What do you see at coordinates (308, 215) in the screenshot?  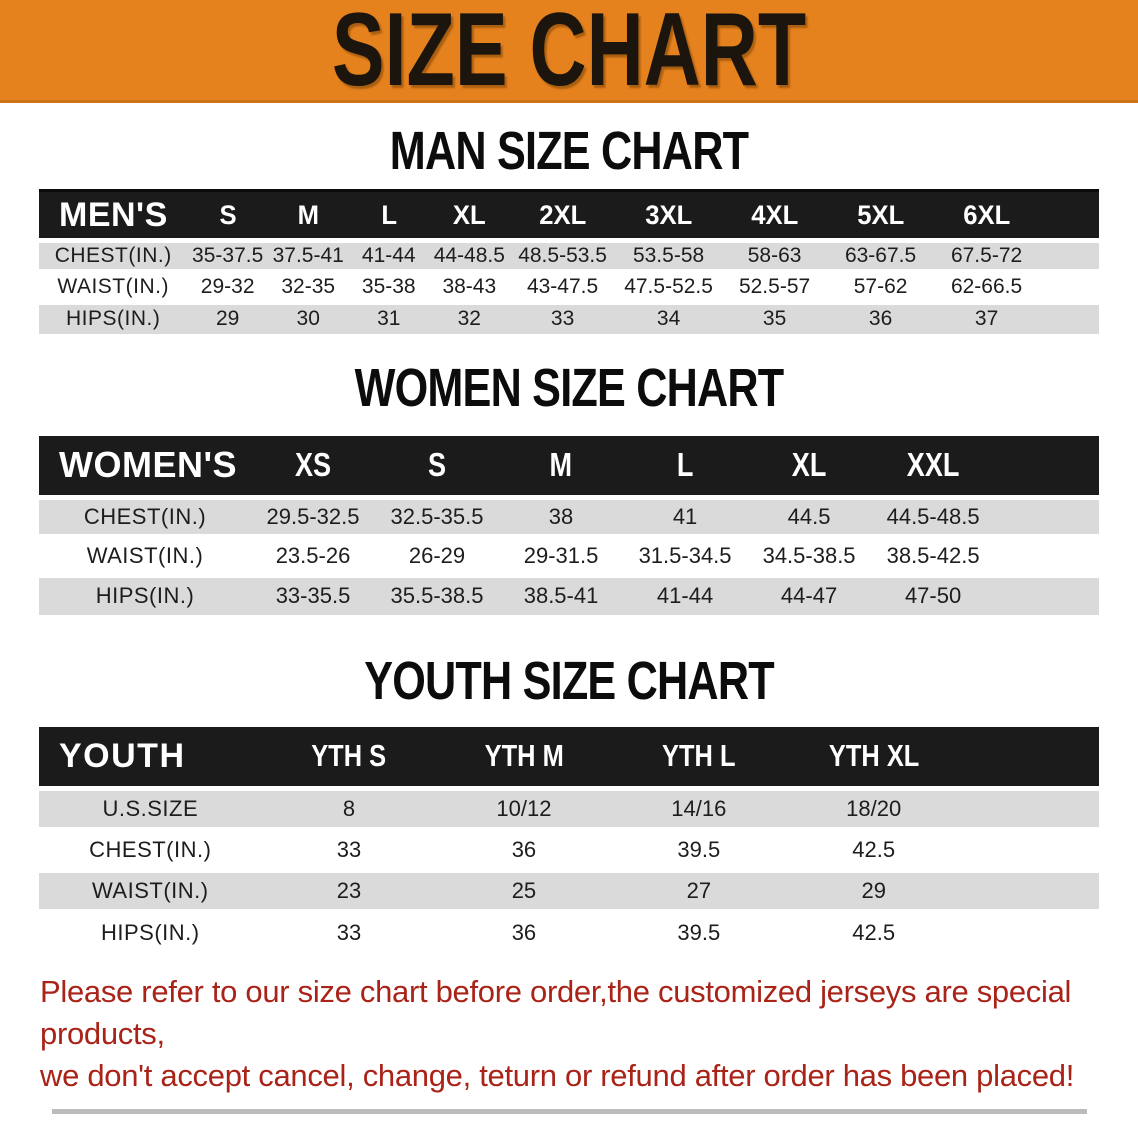 I see `men-col-m: M` at bounding box center [308, 215].